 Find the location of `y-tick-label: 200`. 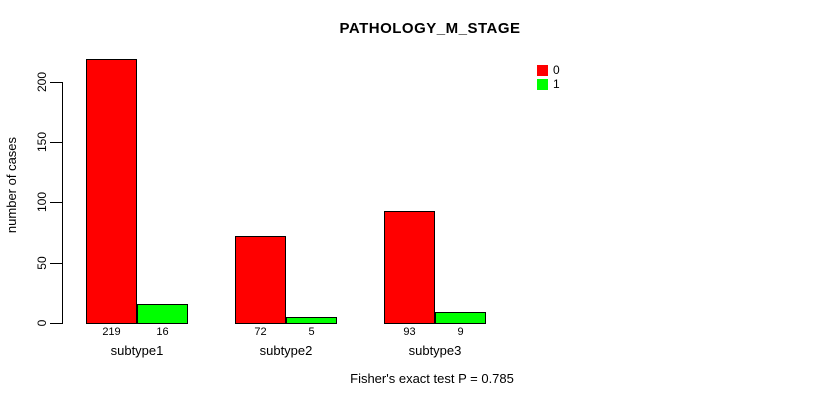

y-tick-label: 200 is located at coordinates (42, 82).